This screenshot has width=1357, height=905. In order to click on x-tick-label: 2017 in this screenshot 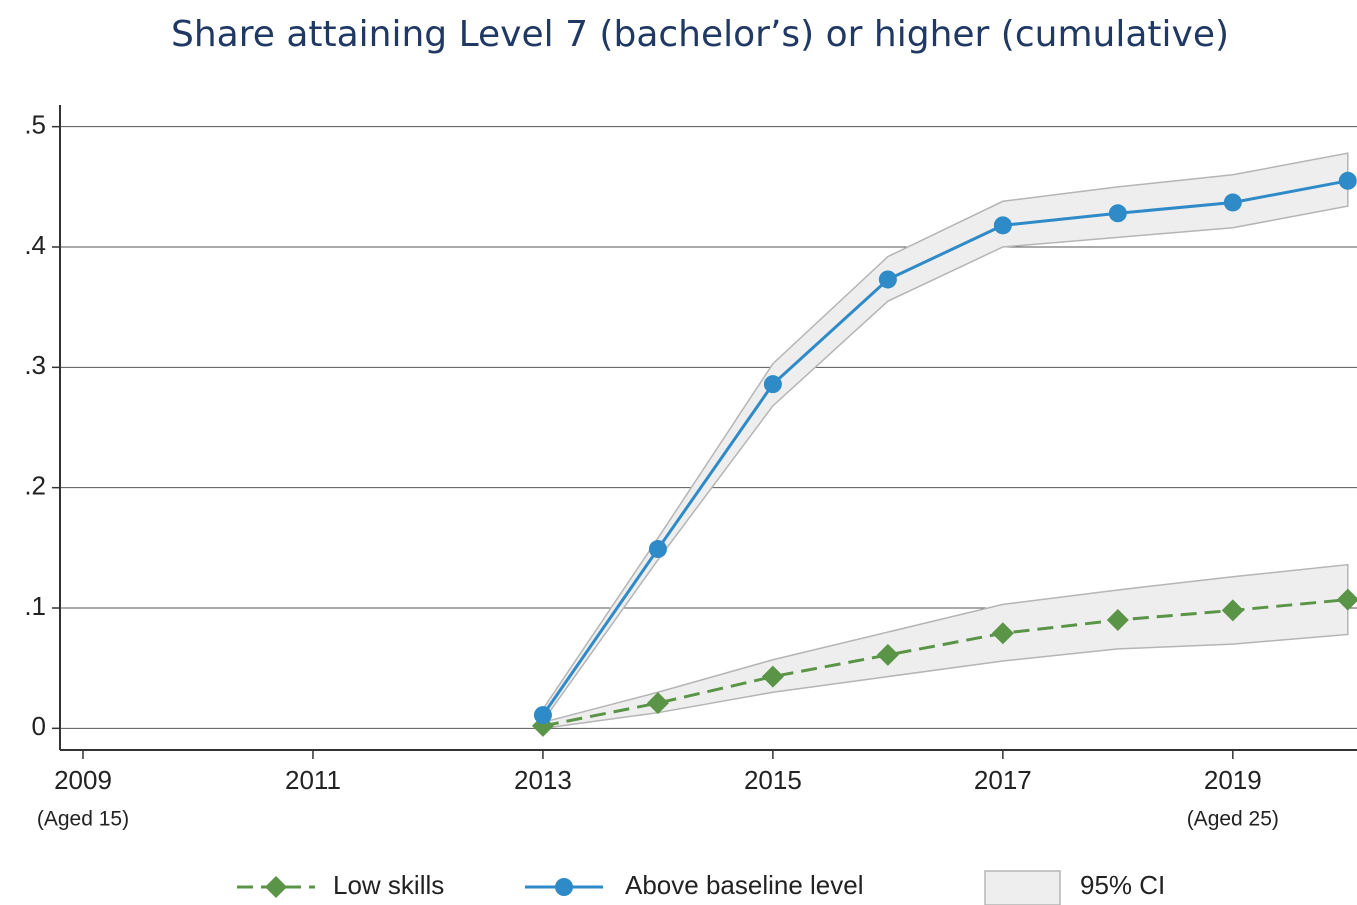, I will do `click(1003, 780)`.